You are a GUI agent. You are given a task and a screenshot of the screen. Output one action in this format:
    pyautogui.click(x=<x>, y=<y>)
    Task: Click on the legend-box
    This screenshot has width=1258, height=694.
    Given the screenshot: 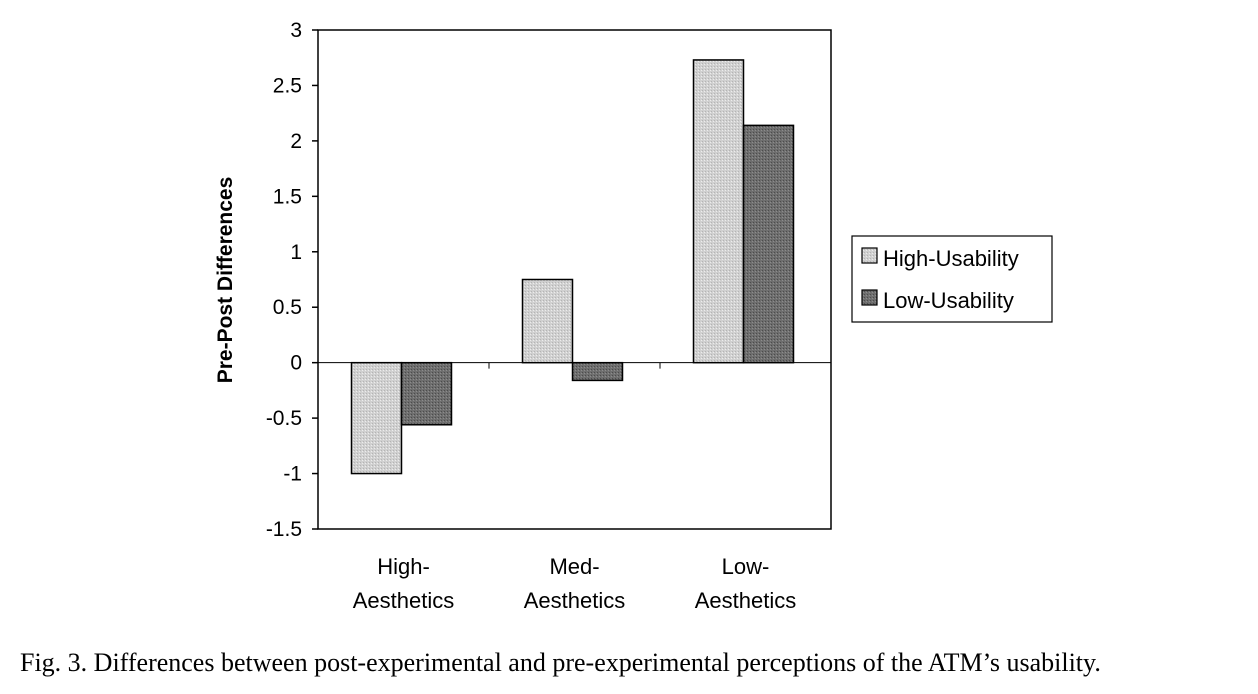 What is the action you would take?
    pyautogui.click(x=952, y=279)
    